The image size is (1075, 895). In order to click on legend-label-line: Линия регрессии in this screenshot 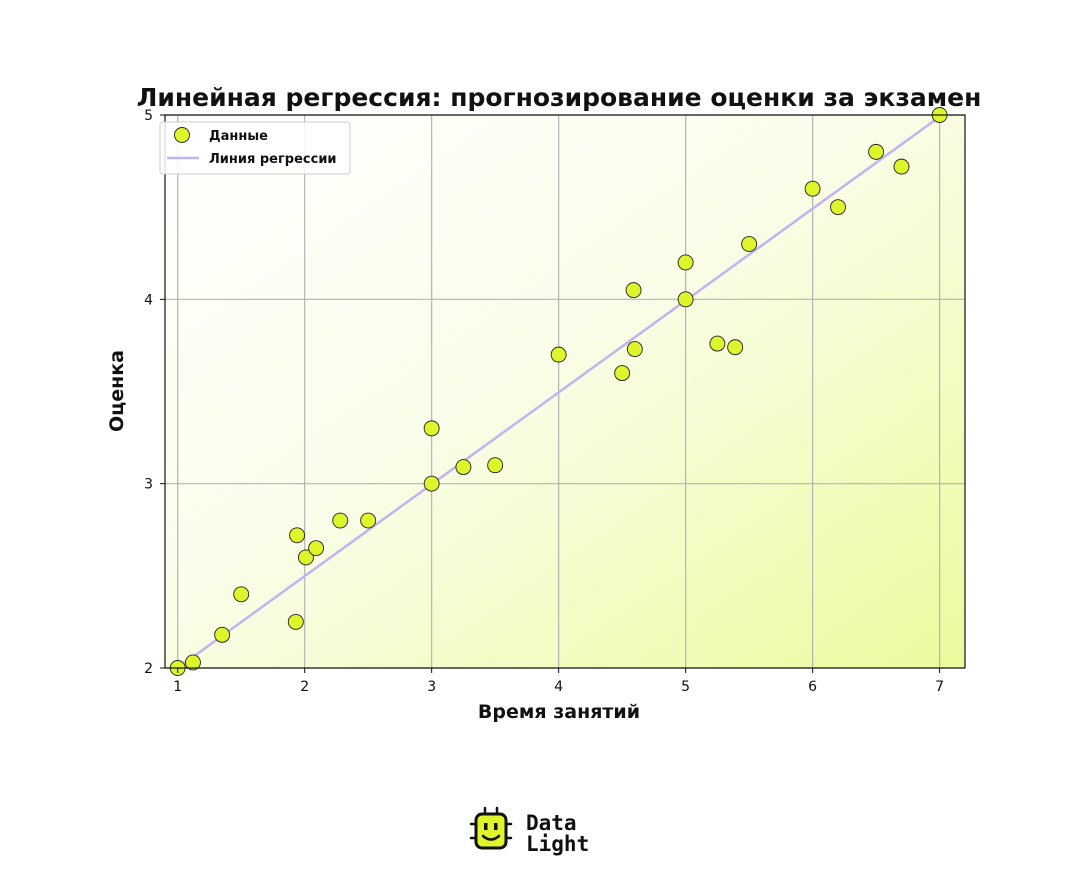, I will do `click(273, 159)`.